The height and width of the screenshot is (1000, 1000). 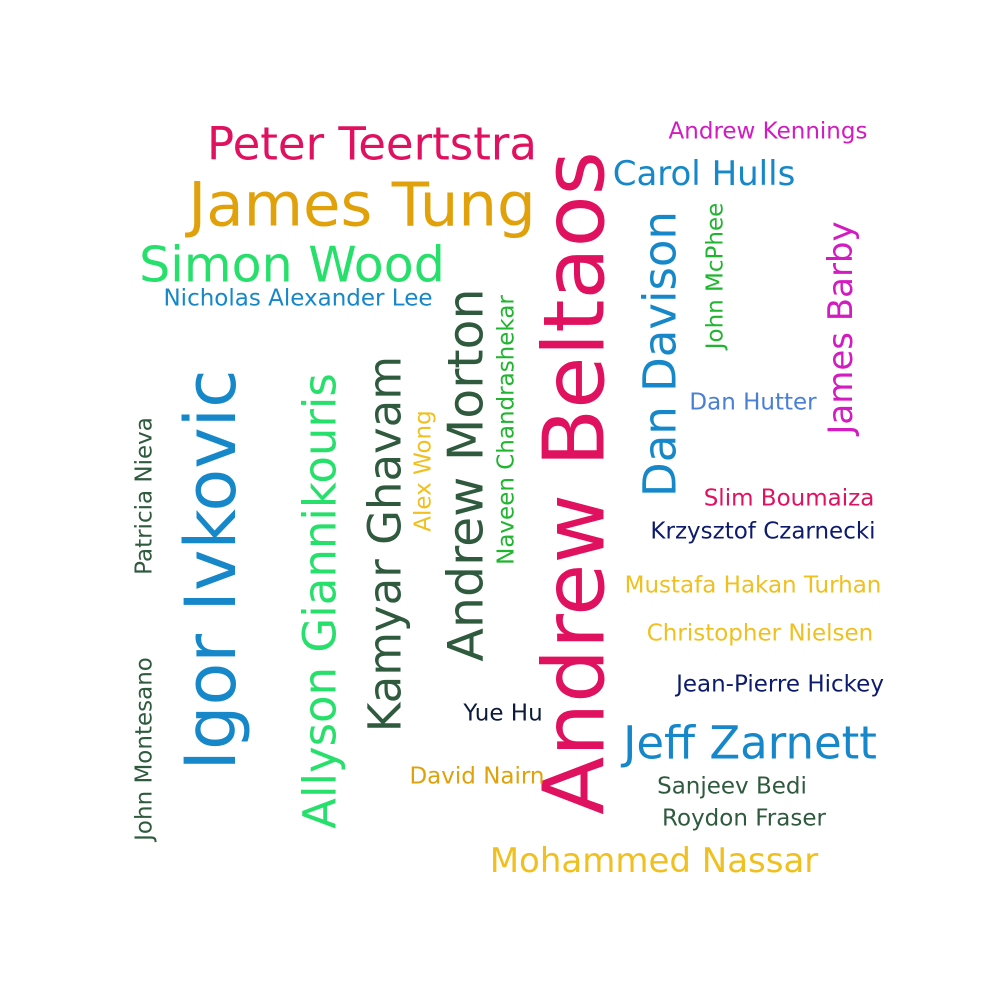 I want to click on word-nicholas-alexander-lee: Nicholas Alexander Lee, so click(x=298, y=298).